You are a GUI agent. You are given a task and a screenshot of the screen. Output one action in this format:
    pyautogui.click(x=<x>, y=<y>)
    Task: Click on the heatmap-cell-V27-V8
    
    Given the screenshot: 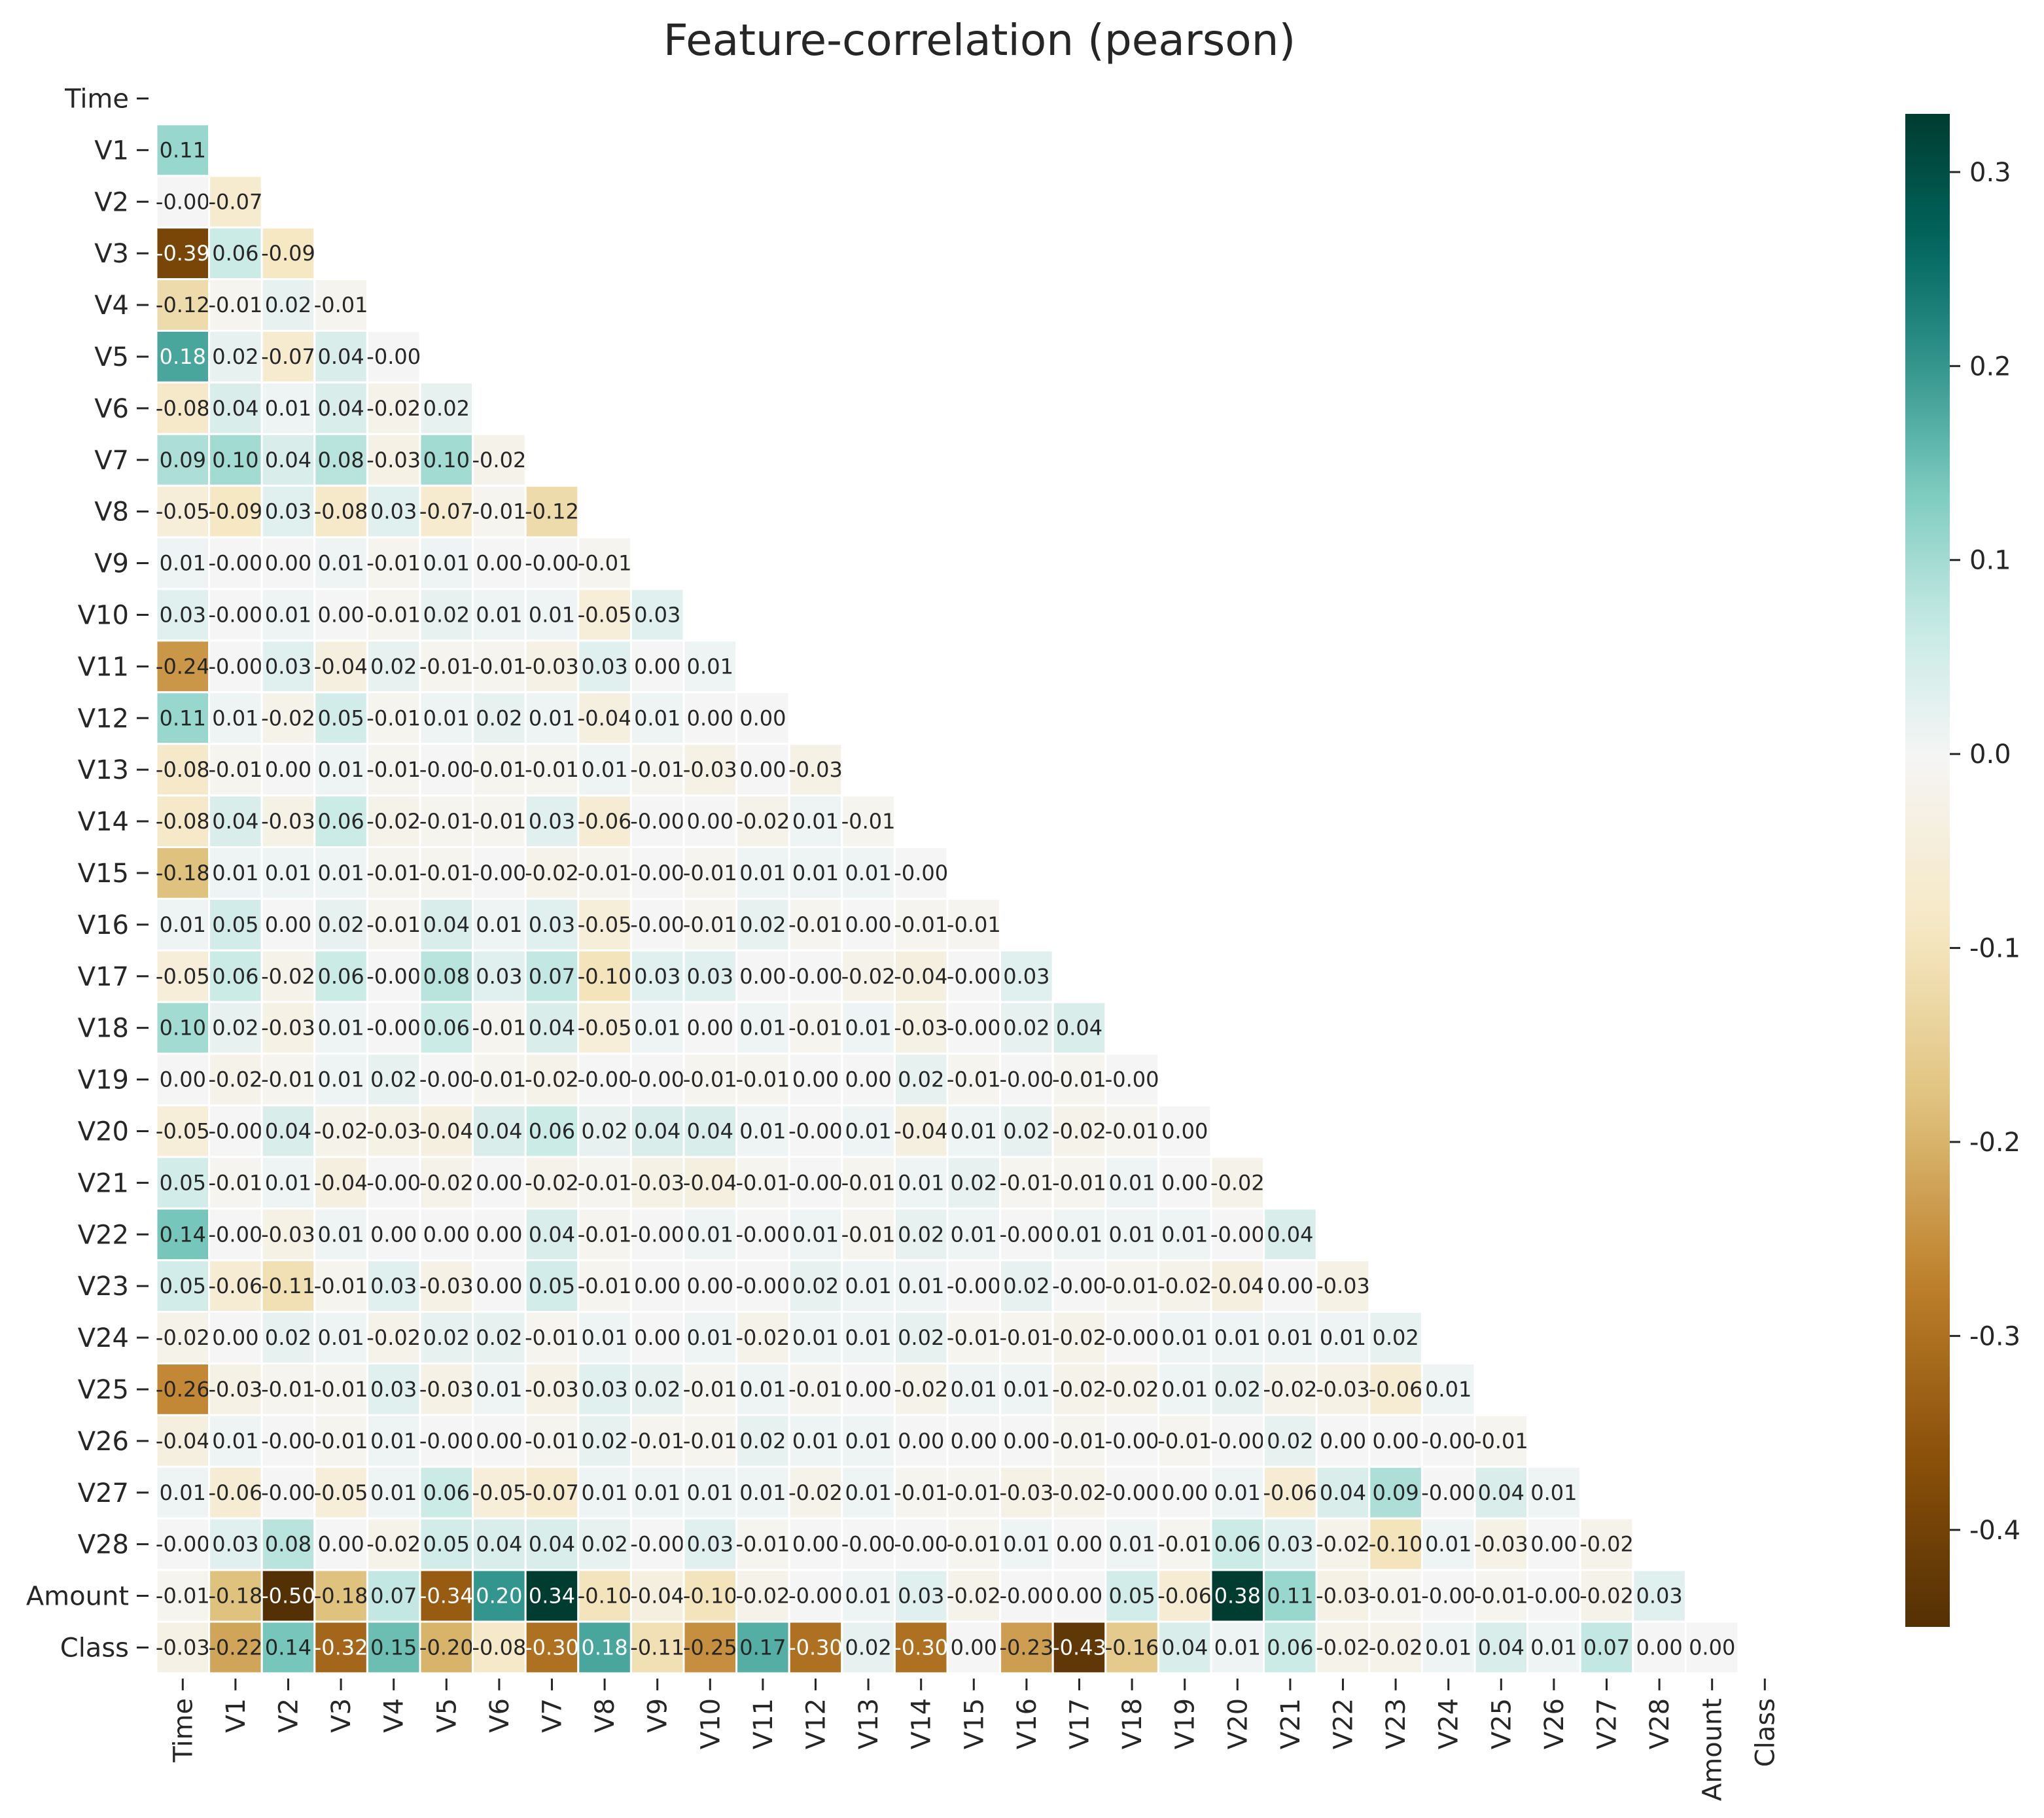 What is the action you would take?
    pyautogui.click(x=604, y=1492)
    